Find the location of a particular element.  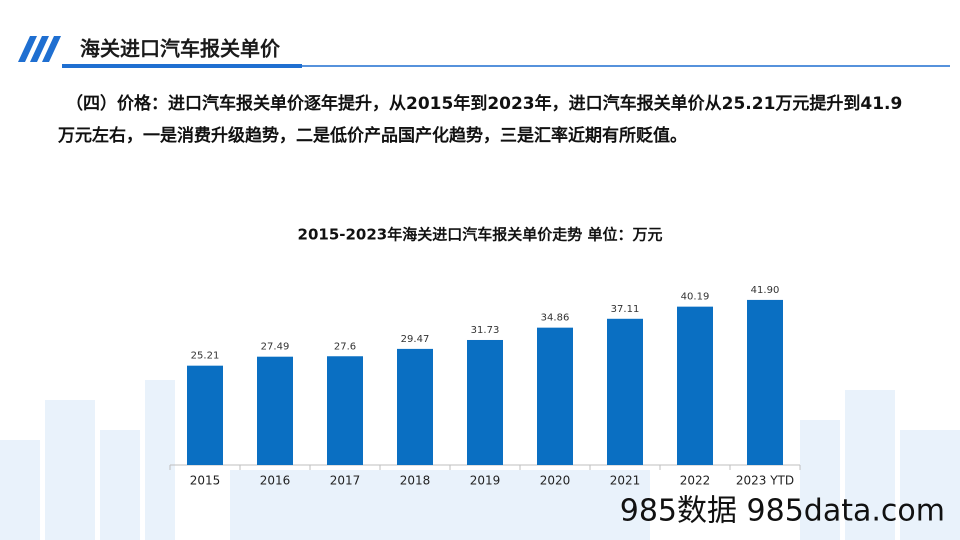

value-label: 27.6 is located at coordinates (345, 346).